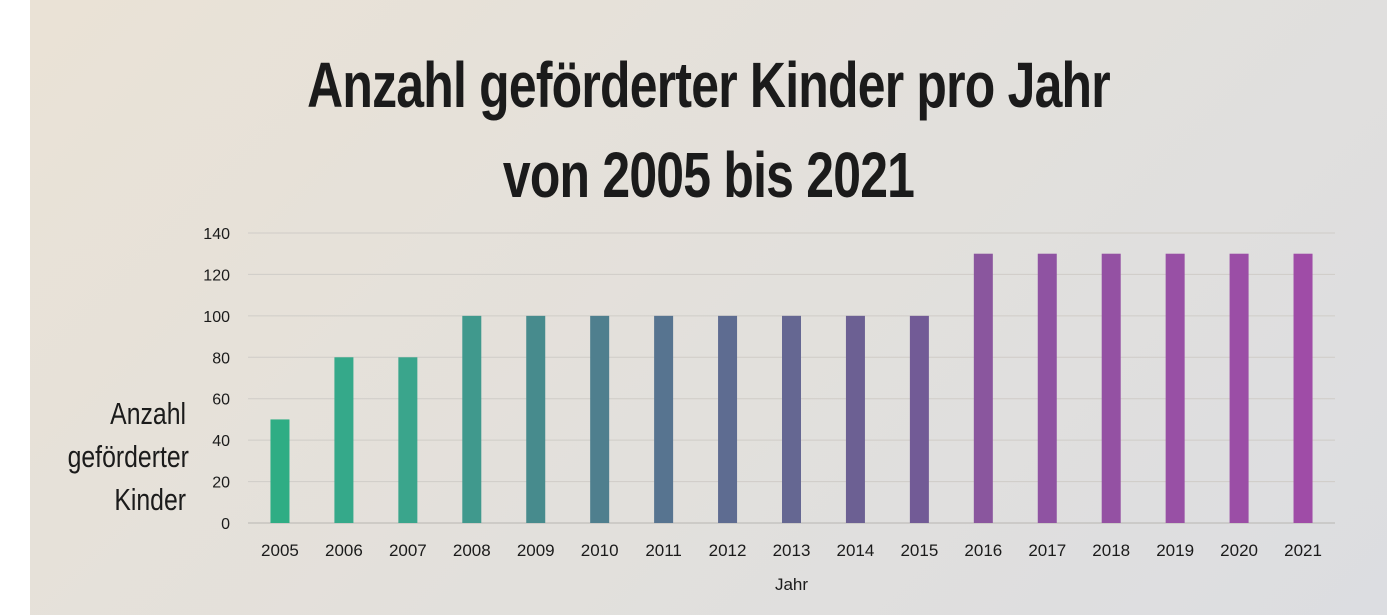 This screenshot has height=615, width=1387. I want to click on x-tick-label: 2013, so click(792, 550).